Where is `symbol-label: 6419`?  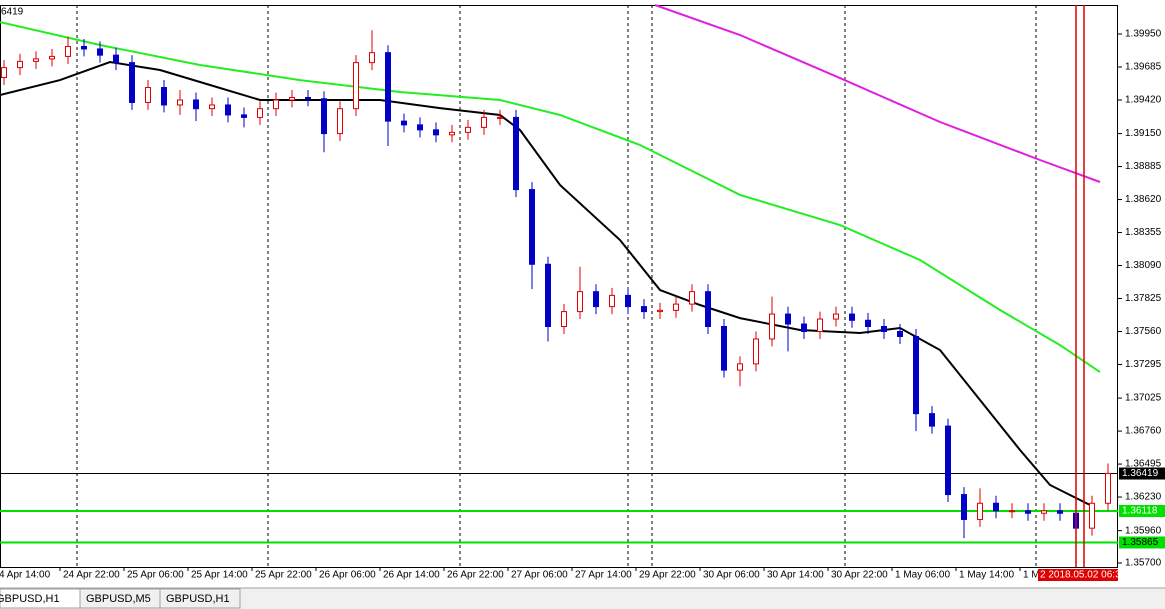
symbol-label: 6419 is located at coordinates (12, 12).